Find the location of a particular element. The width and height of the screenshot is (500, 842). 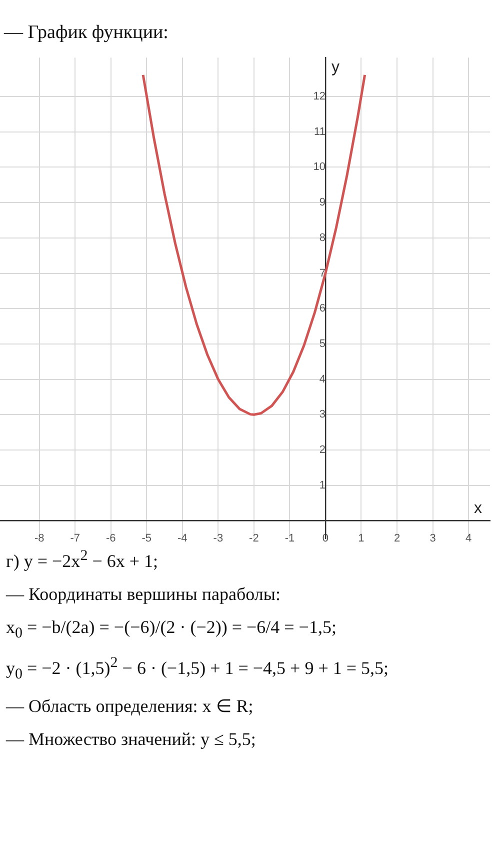

x-tick-label: 2 is located at coordinates (397, 538).